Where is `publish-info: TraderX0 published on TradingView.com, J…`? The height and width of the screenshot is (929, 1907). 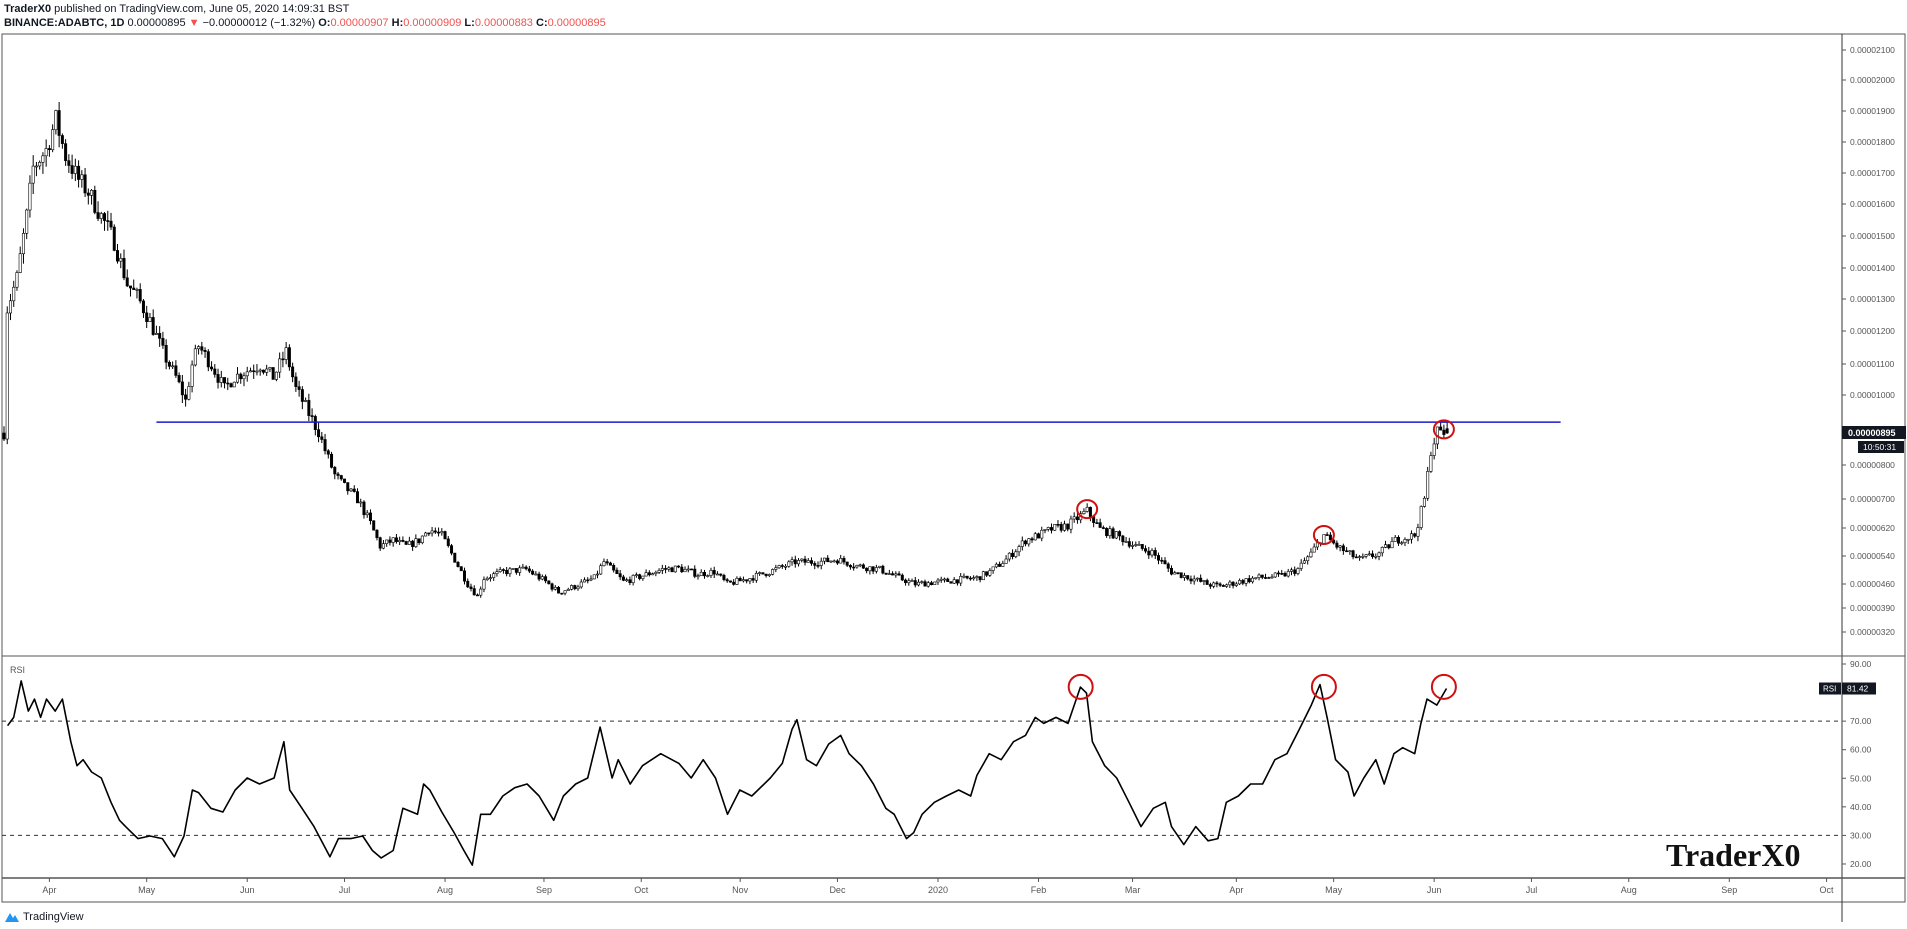
publish-info: TraderX0 published on TradingView.com, J… is located at coordinates (176, 9).